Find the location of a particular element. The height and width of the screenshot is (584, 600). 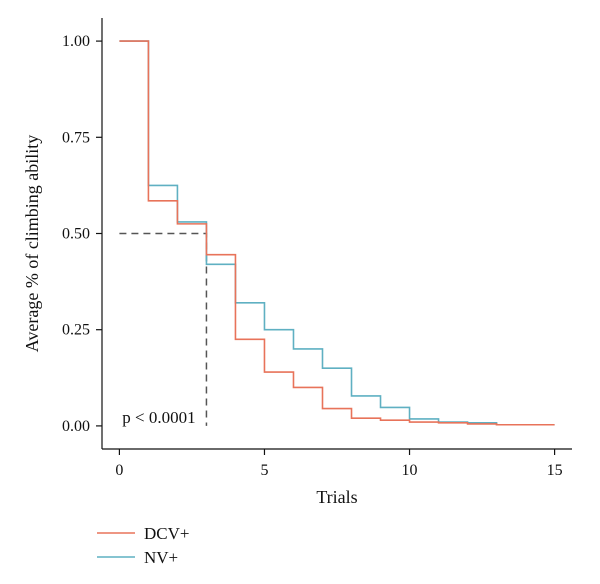

x-tick-label: 0 is located at coordinates (119, 470).